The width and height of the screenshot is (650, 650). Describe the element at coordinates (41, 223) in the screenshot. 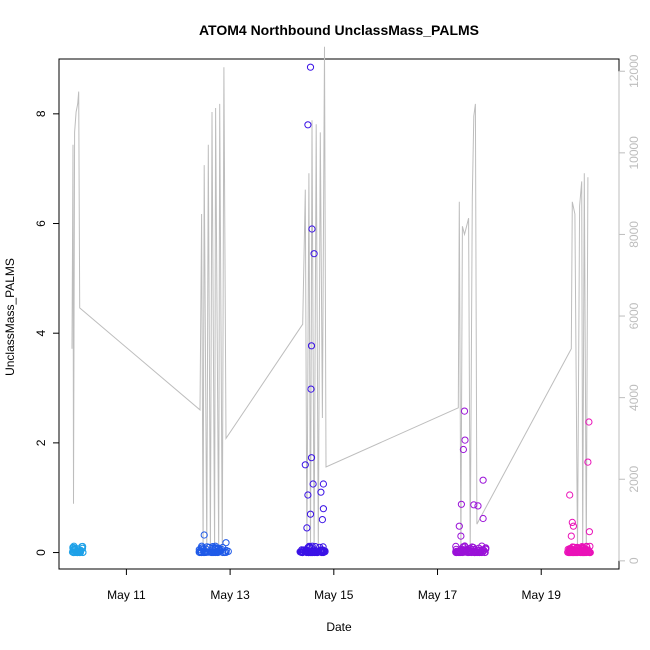

I see `y-tick-label: 6` at that location.